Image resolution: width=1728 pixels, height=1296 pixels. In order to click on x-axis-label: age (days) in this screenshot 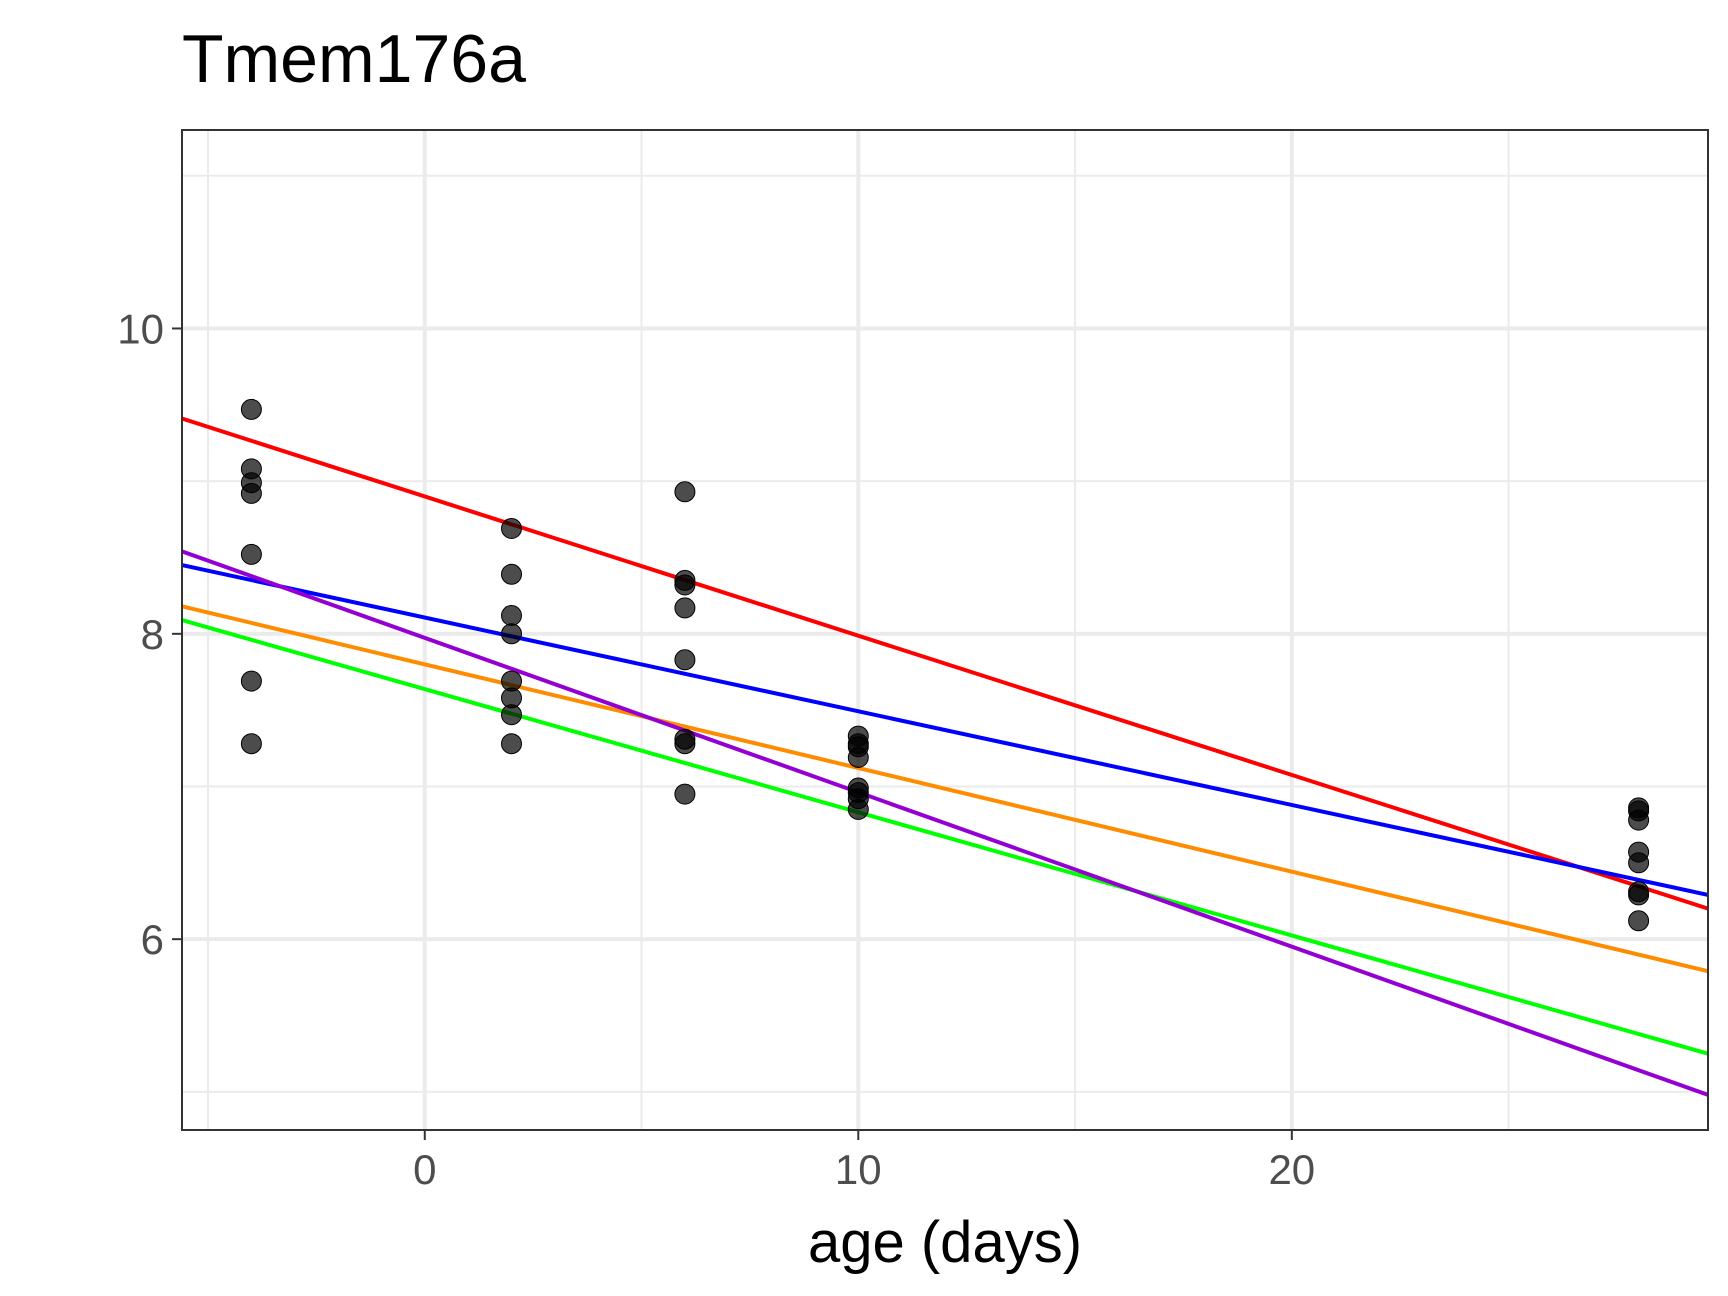, I will do `click(945, 1242)`.